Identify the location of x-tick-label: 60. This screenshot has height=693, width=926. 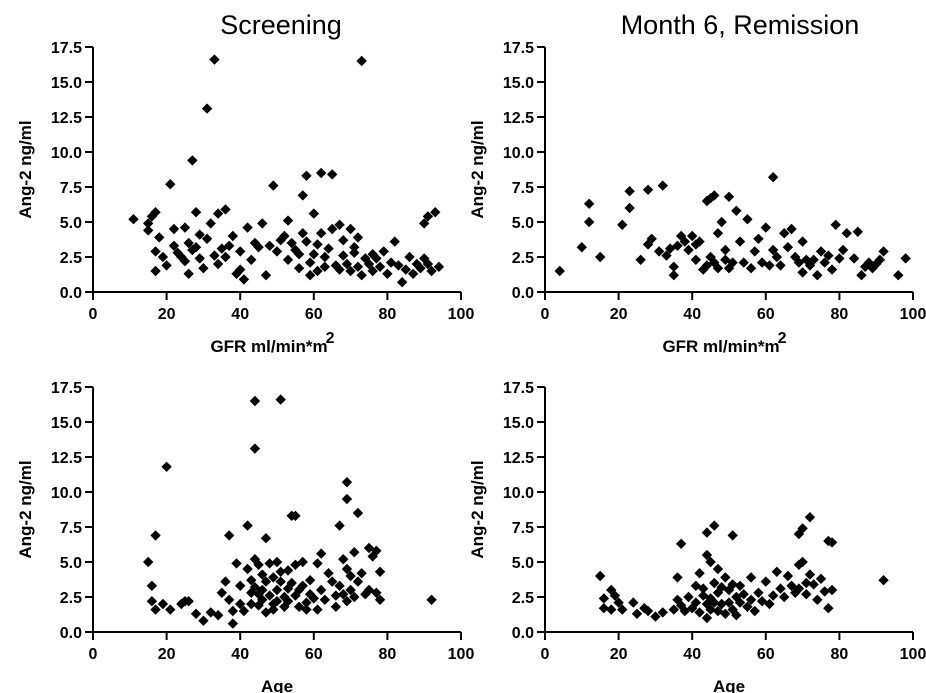
(766, 654).